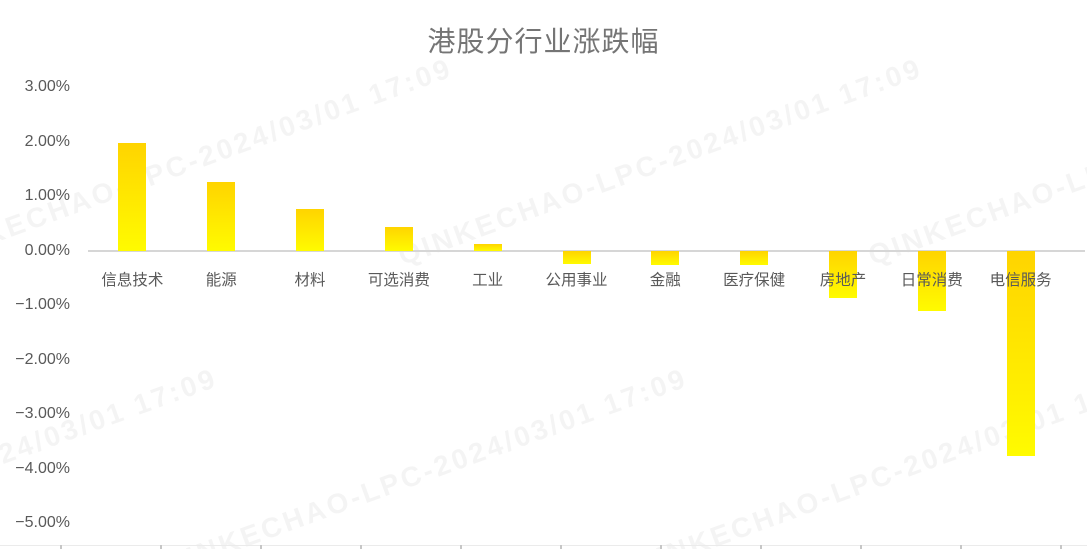 The height and width of the screenshot is (549, 1087). I want to click on y-axis-tick-label: 2.00%, so click(47, 141).